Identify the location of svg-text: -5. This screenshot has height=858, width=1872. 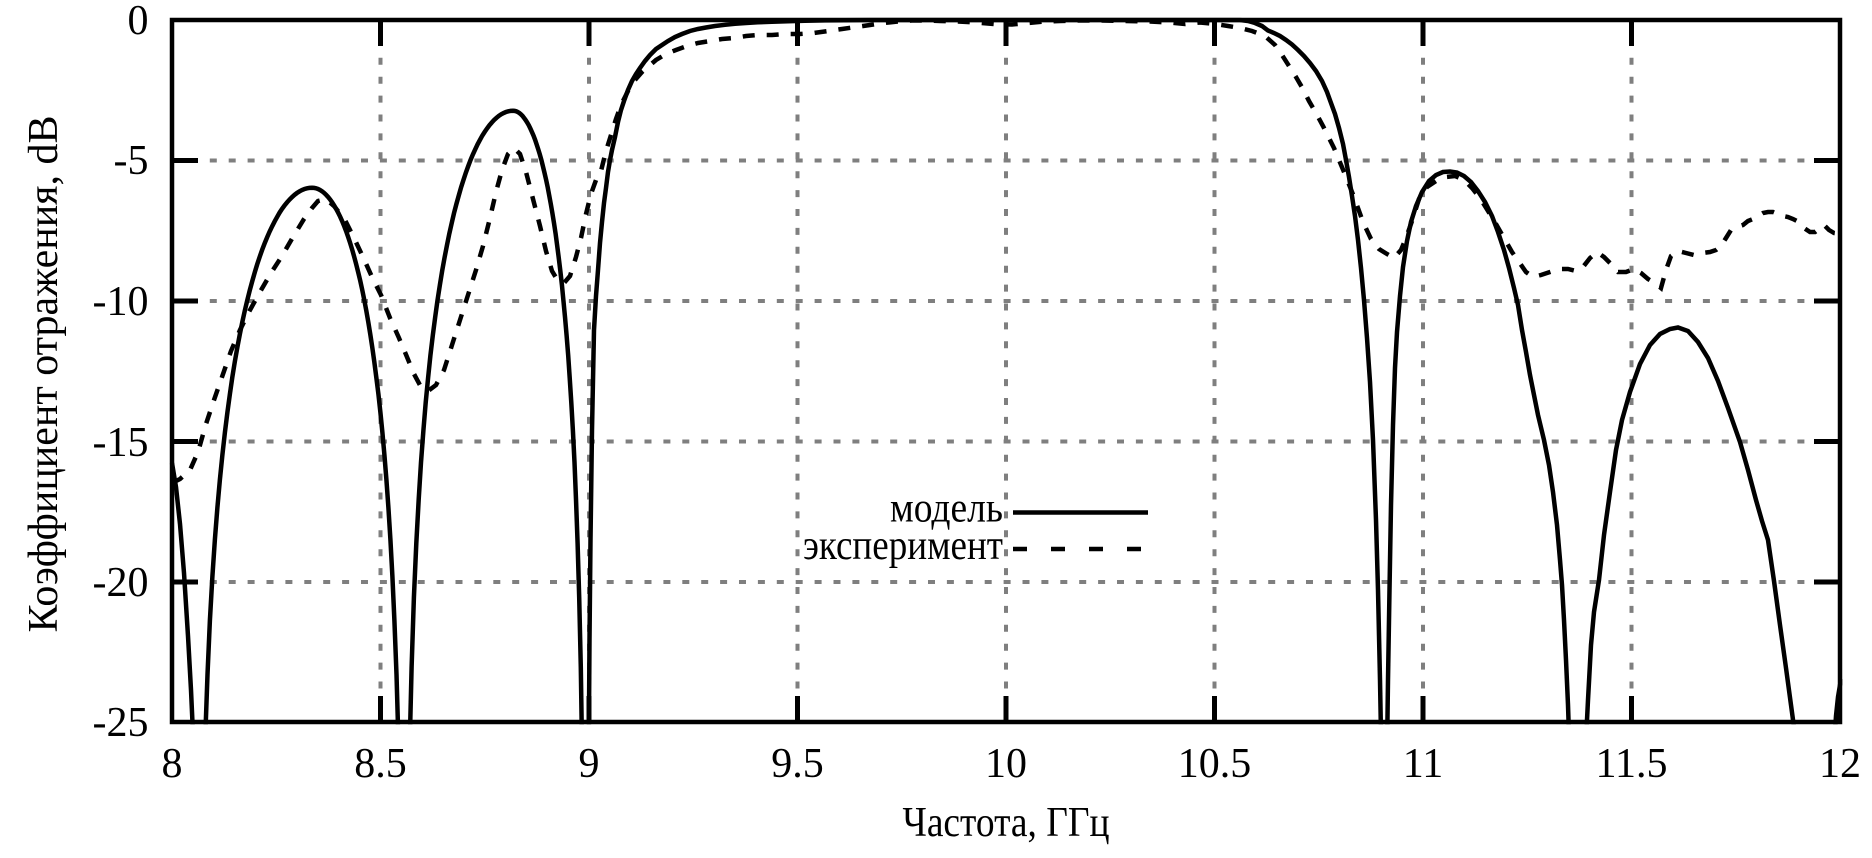
(131, 161).